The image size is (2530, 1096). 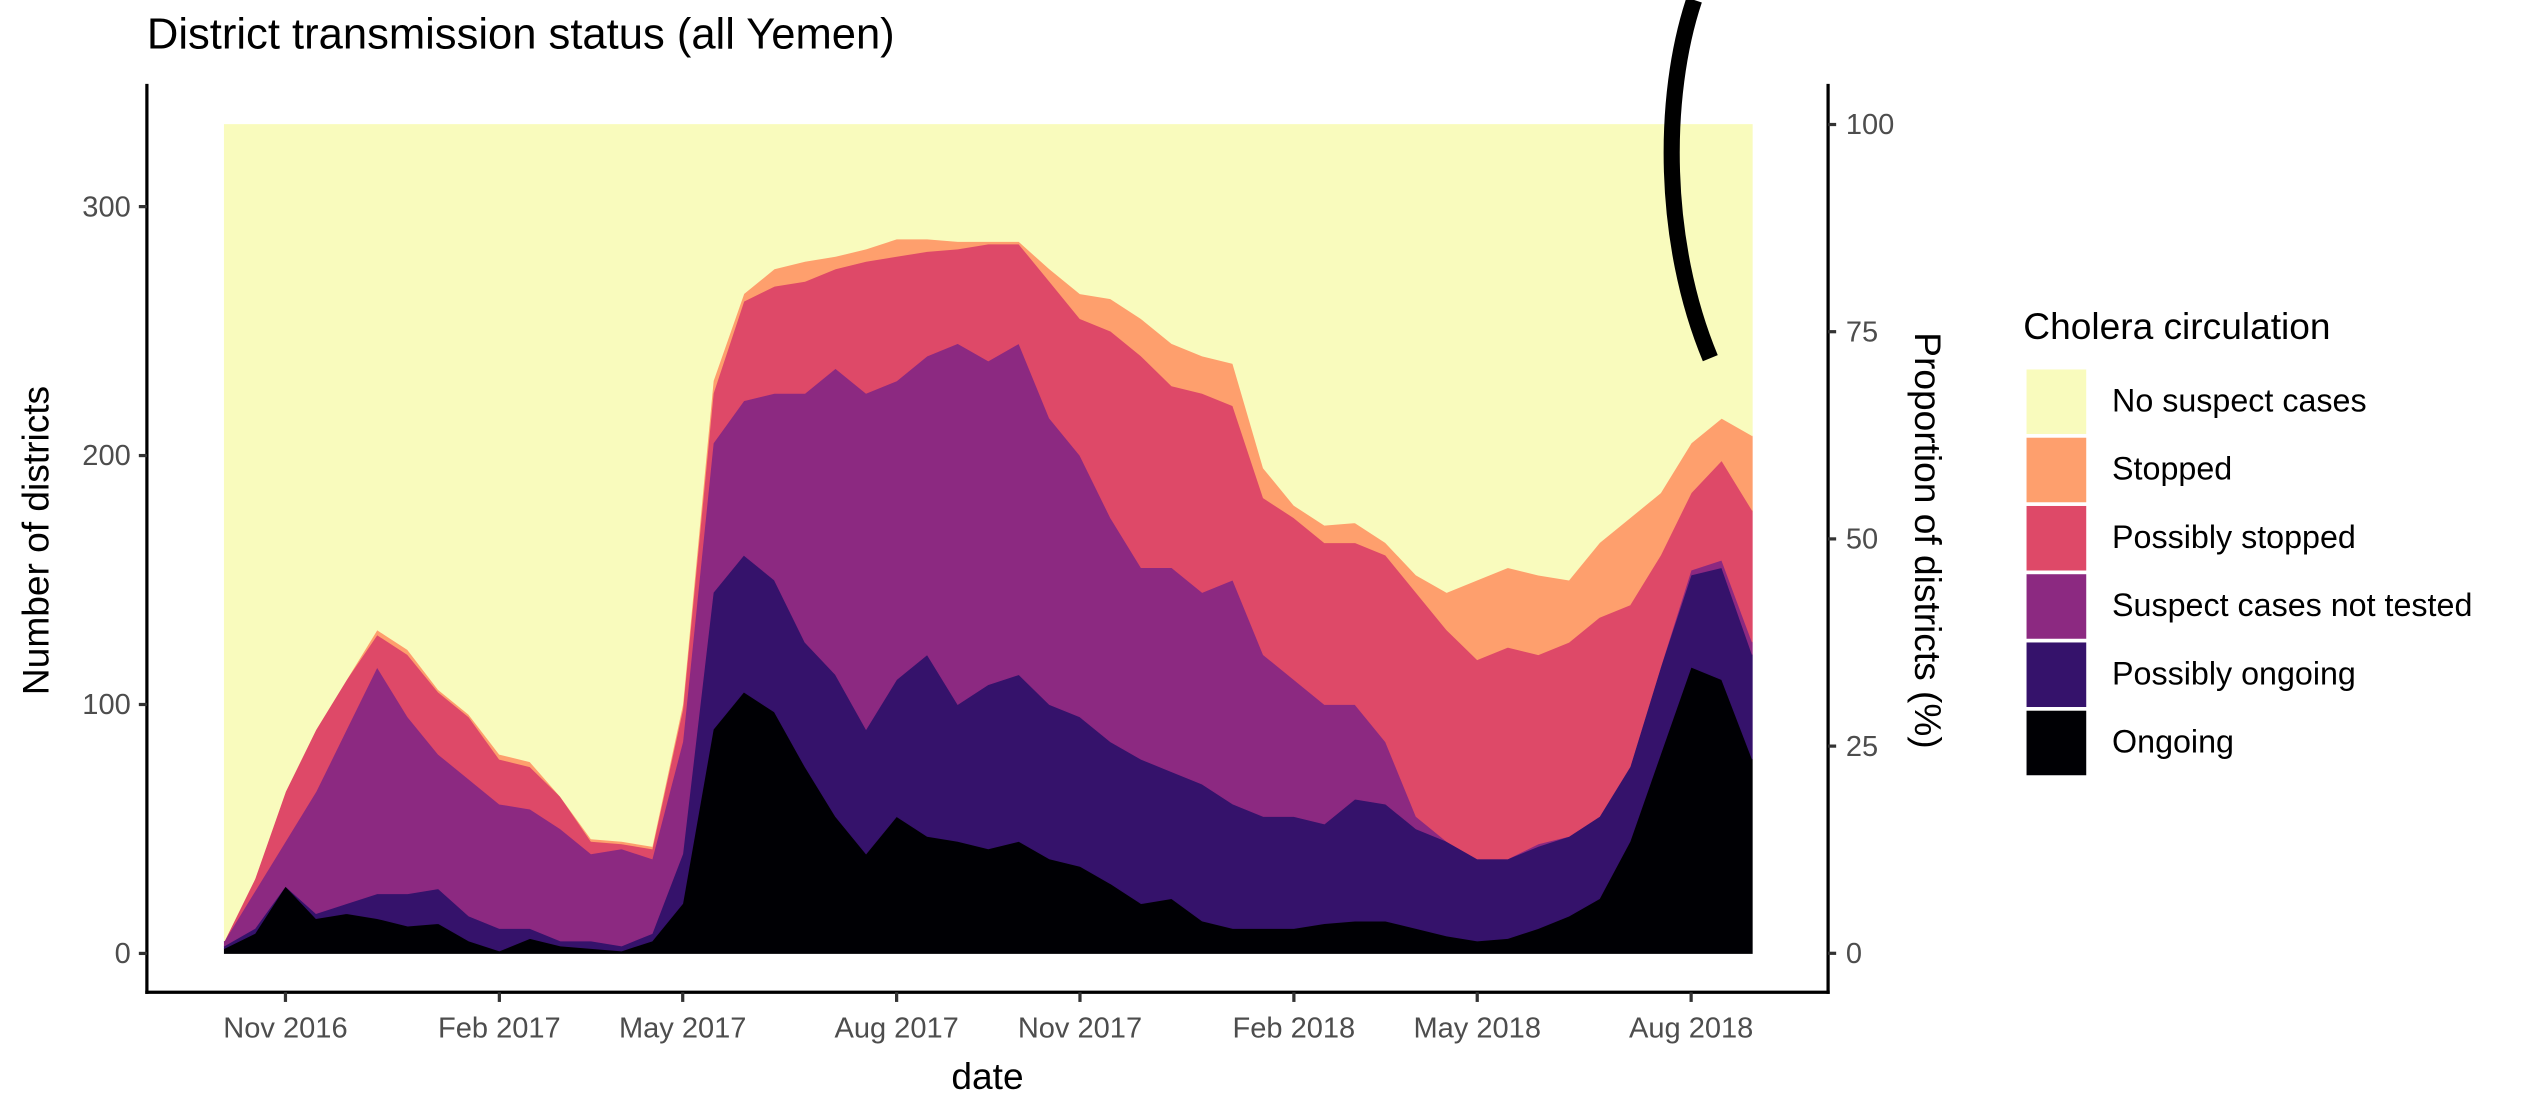 What do you see at coordinates (2239, 400) in the screenshot?
I see `legend-label: No suspect cases` at bounding box center [2239, 400].